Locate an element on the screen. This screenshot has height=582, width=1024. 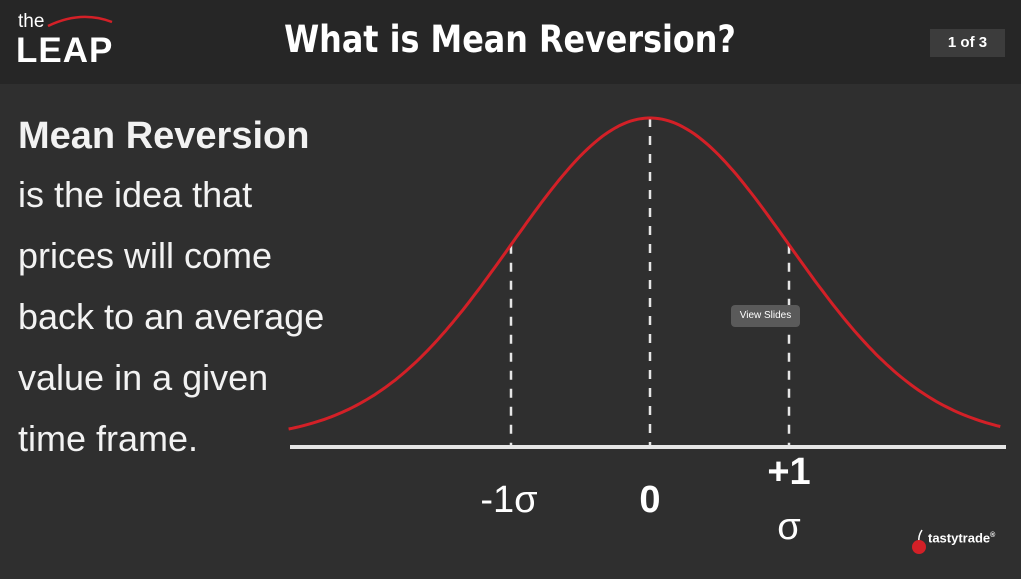
description-heading: Mean Reversion is located at coordinates (164, 136).